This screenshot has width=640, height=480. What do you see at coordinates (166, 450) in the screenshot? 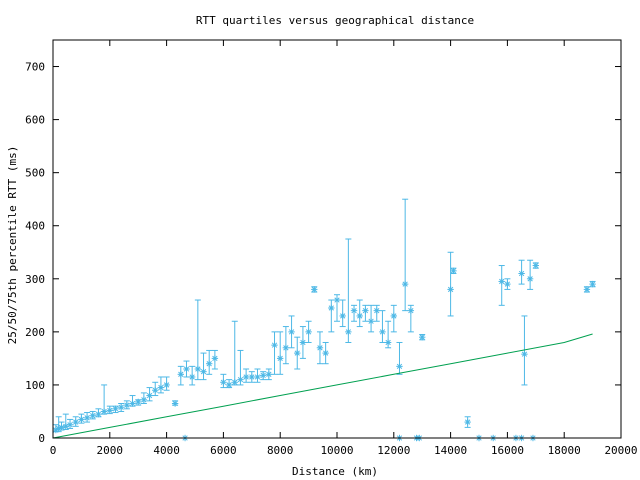
I see `x-tick-label: 4000` at bounding box center [166, 450].